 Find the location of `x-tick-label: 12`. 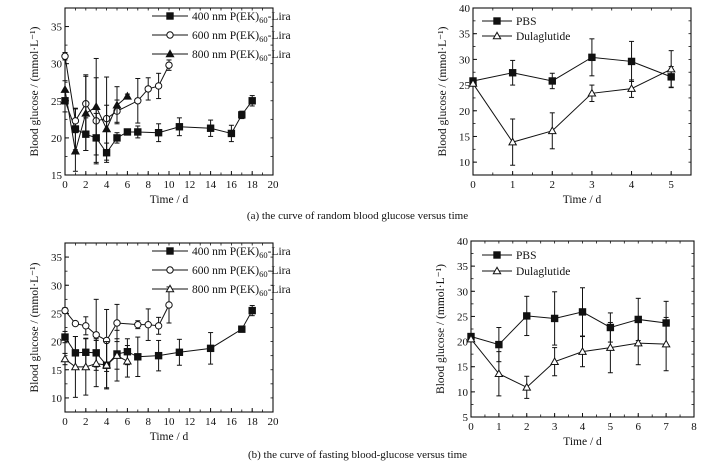

x-tick-label: 12 is located at coordinates (189, 422).